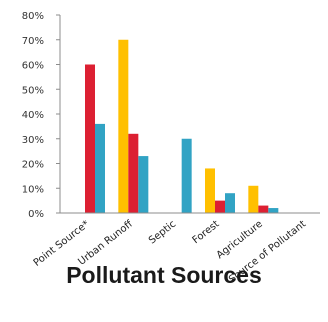  I want to click on y-tick-label: 30%, so click(33, 140).